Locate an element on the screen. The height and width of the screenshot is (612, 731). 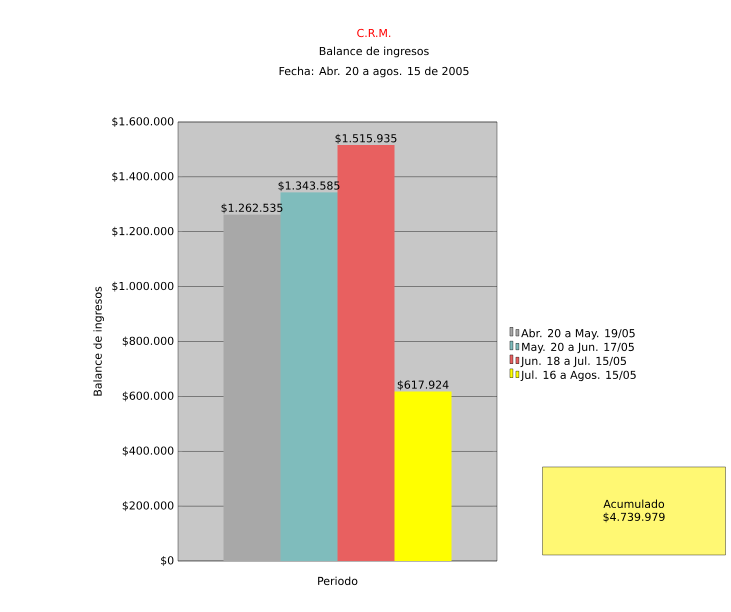
y-tick-label: $1.200.000 is located at coordinates (143, 231).